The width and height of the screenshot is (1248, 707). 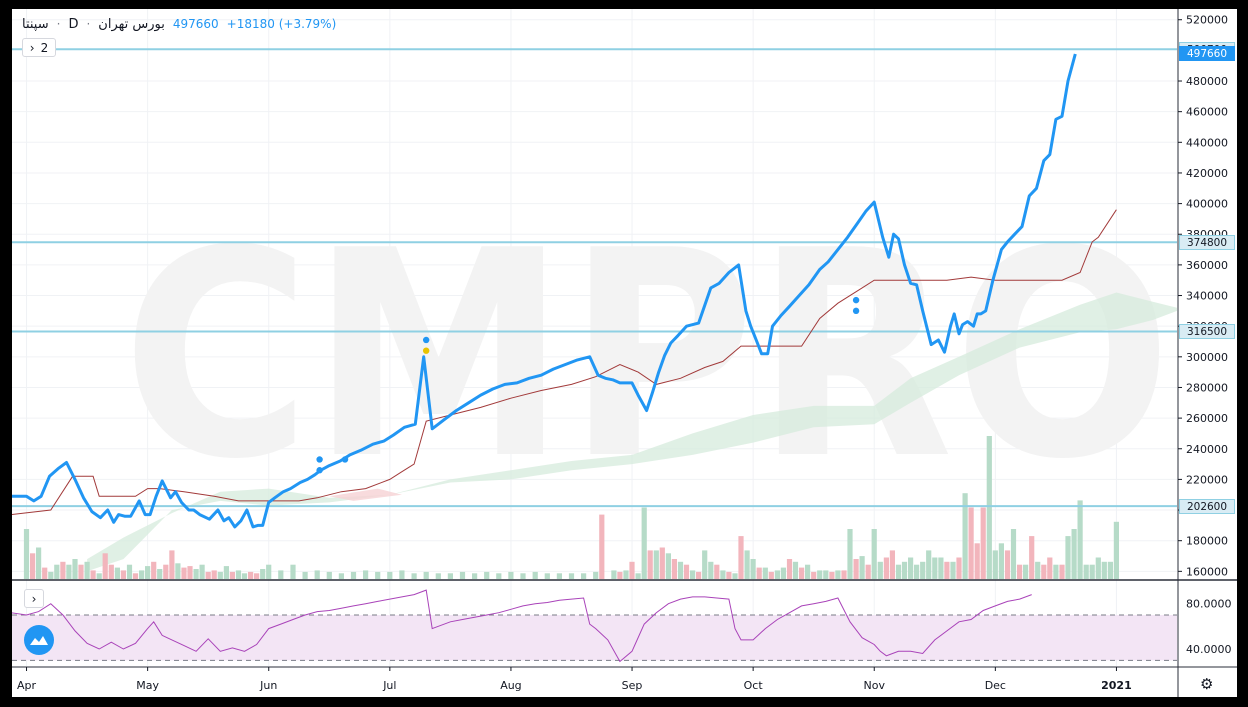 I want to click on price-axis-label: 440000, so click(x=1207, y=142).